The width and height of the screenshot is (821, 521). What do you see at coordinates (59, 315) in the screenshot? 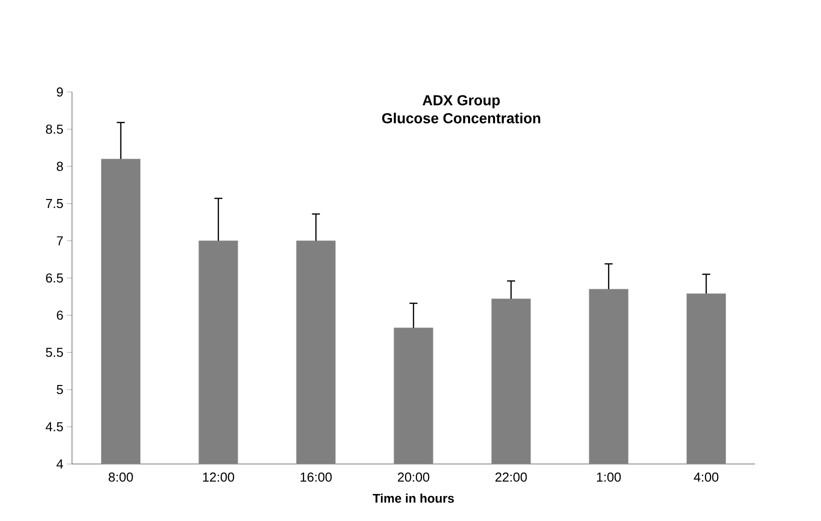
I see `y-tick-label: 6` at bounding box center [59, 315].